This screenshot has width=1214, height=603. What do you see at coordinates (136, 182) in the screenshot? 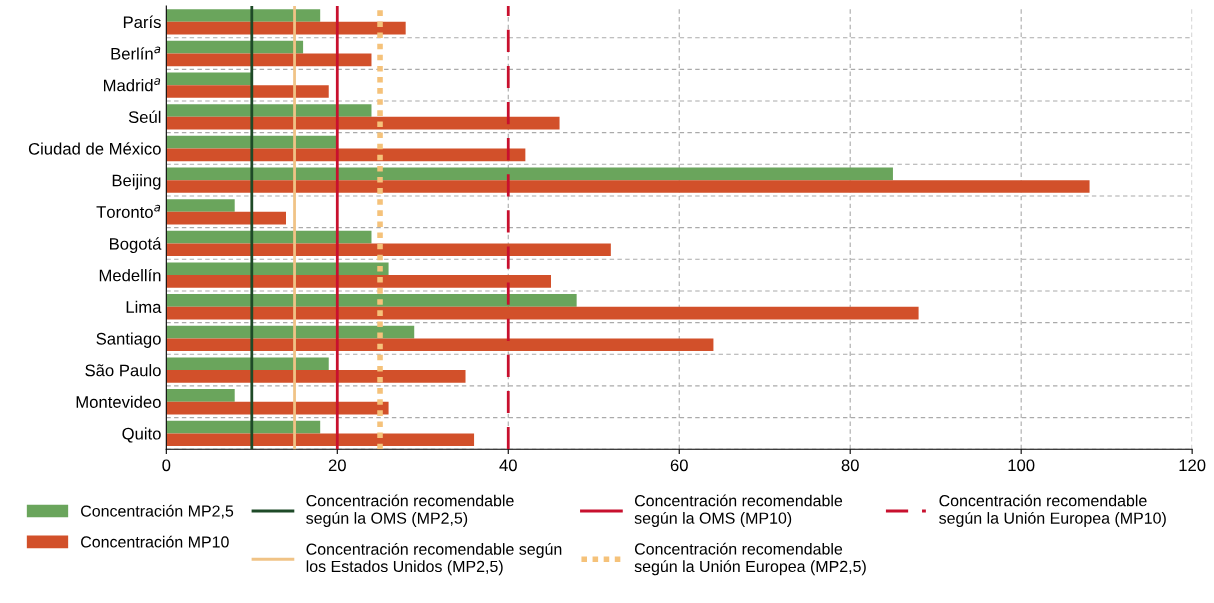
I see `y-tick-label: Beijing` at bounding box center [136, 182].